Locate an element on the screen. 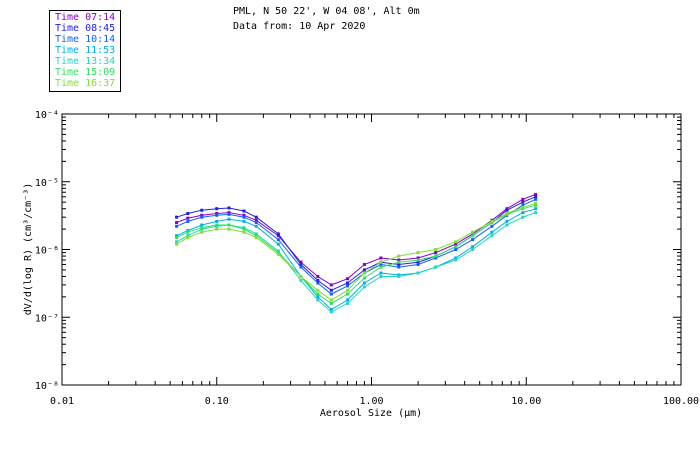  legend-item-3: Time 10:14 is located at coordinates (85, 39).